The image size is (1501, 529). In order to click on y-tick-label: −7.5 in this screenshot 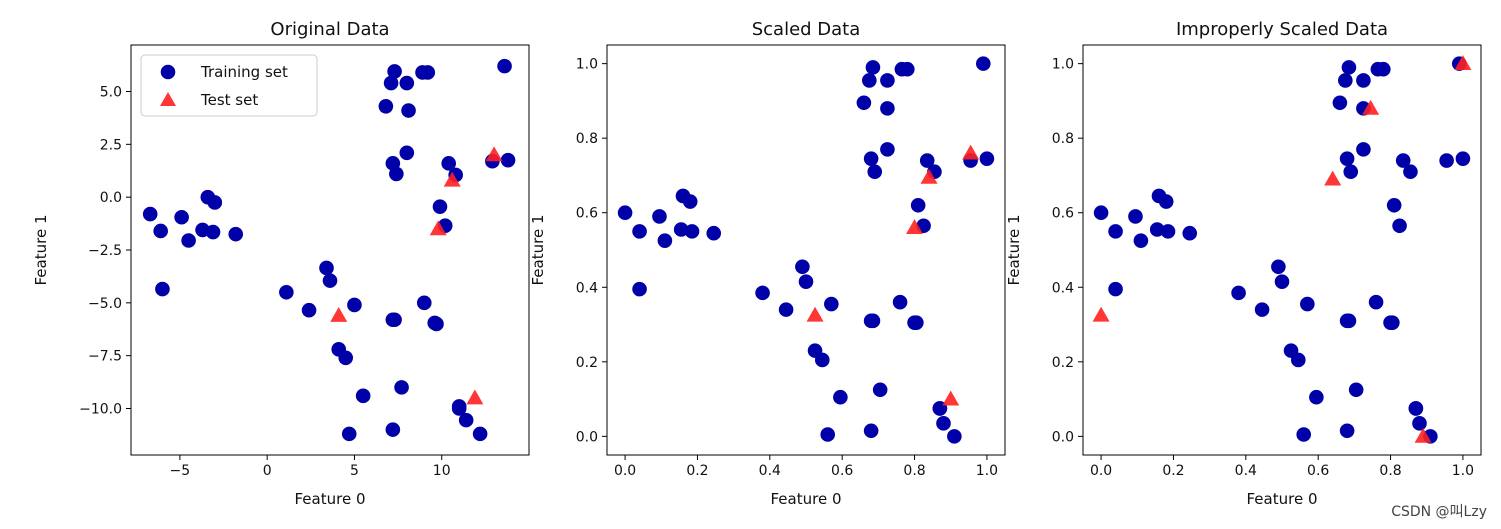, I will do `click(105, 357)`.